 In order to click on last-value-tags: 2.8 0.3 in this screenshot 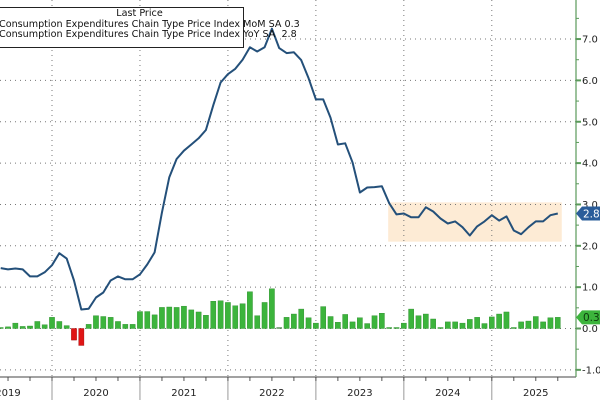, I will do `click(588, 265)`.